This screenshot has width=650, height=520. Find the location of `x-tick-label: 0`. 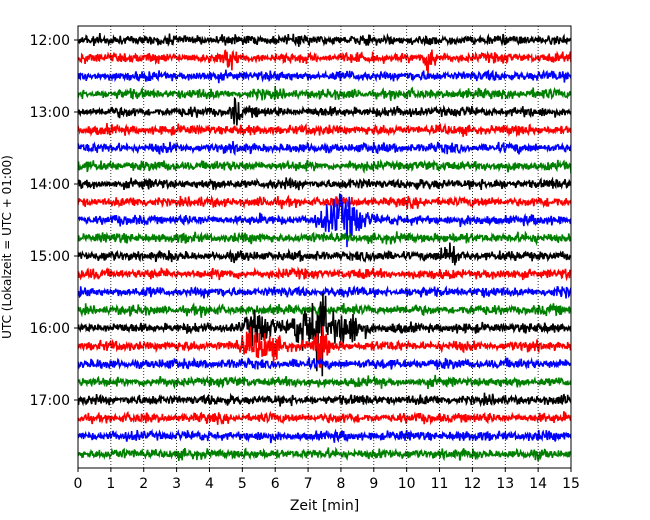

x-tick-label: 0 is located at coordinates (78, 484).